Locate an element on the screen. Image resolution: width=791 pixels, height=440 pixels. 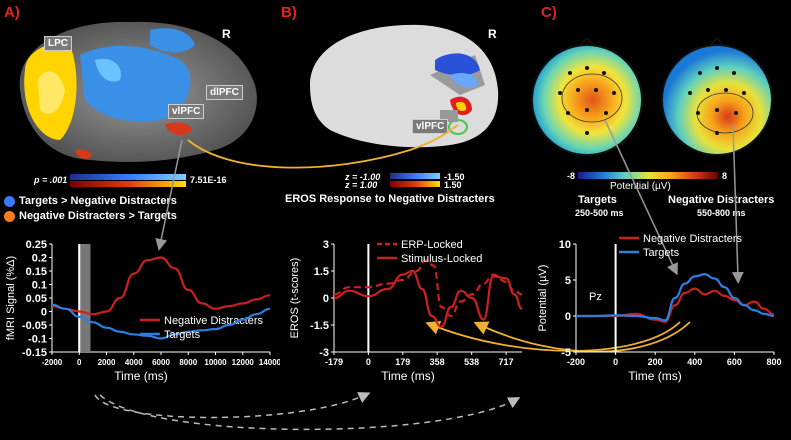
colorbar-blue-a is located at coordinates (128, 177).